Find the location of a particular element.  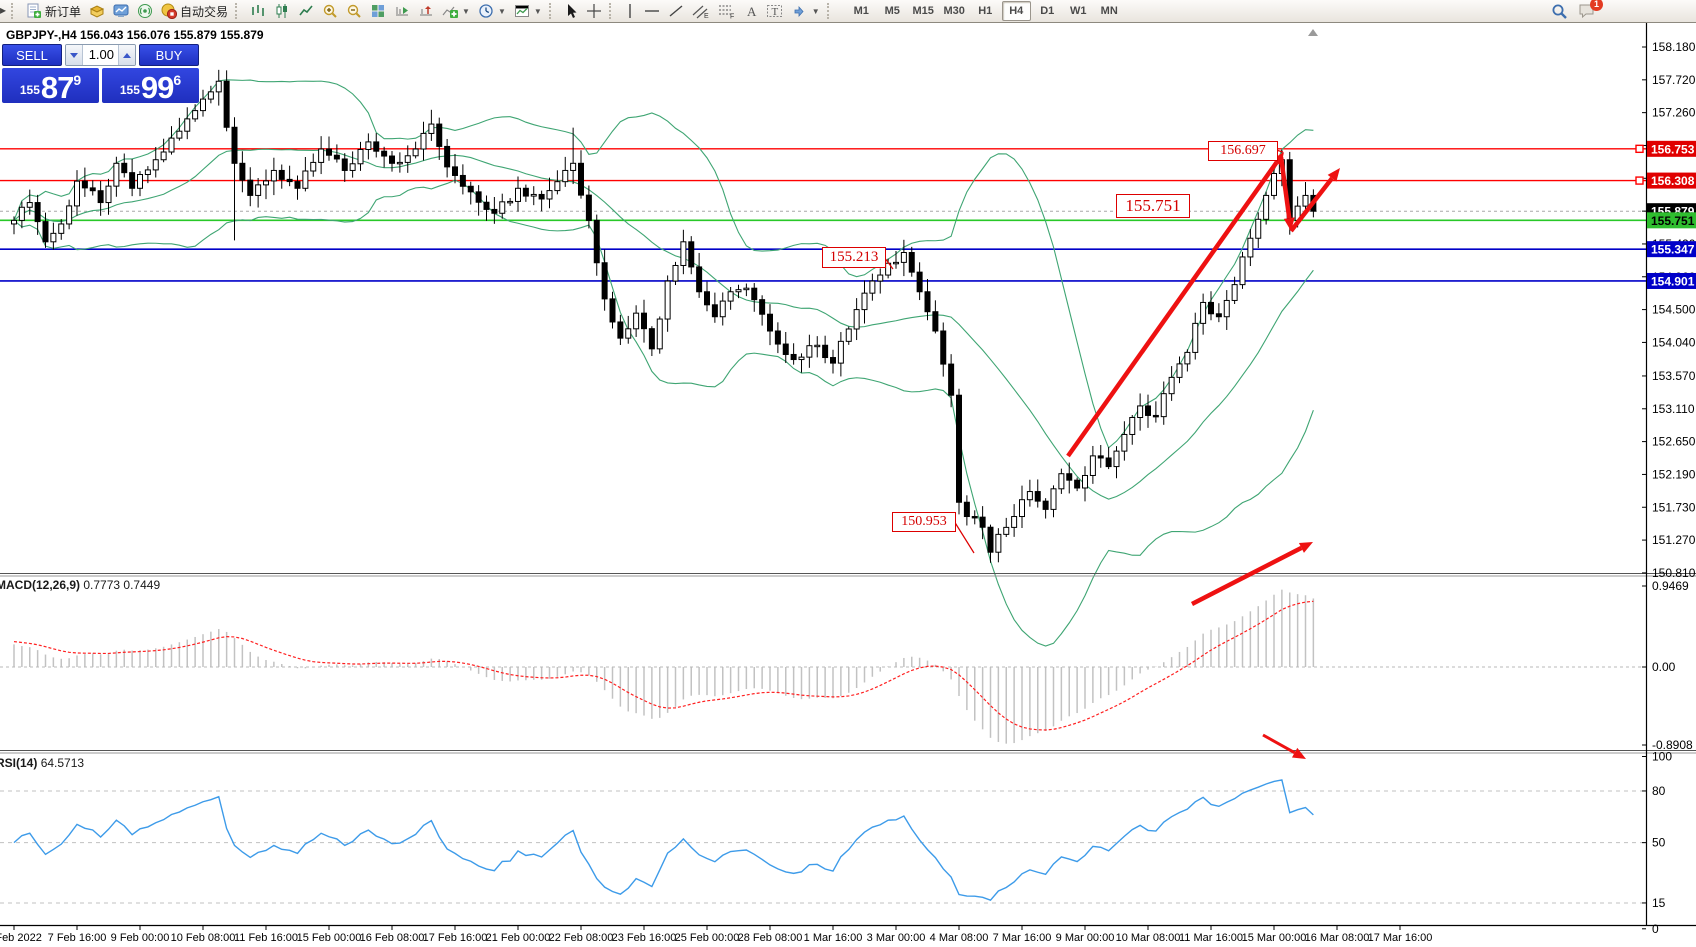

time-axis-label: 17 Mar 16:00 is located at coordinates (1400, 938).